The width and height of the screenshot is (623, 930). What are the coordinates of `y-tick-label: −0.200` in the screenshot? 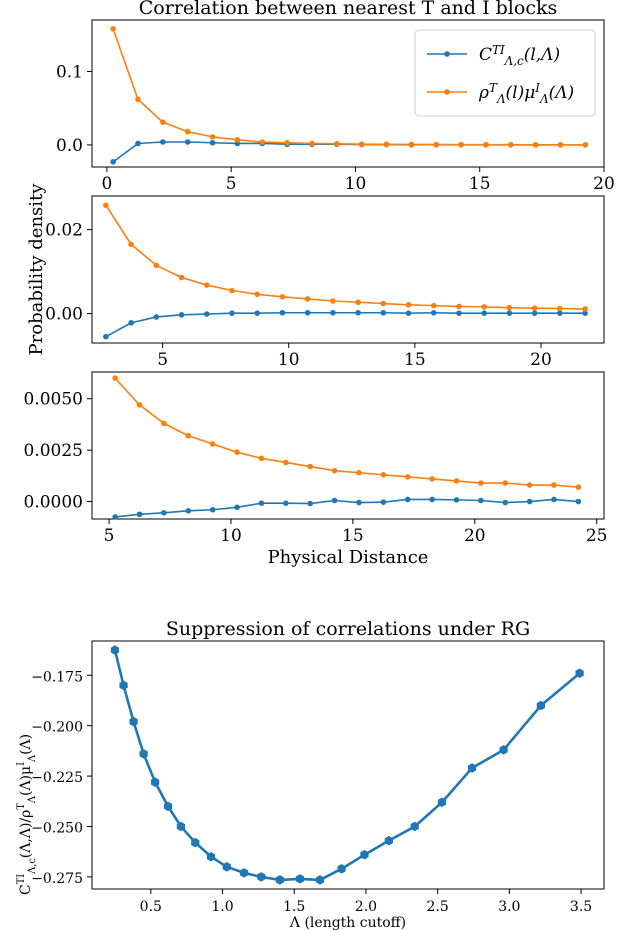 It's located at (57, 728).